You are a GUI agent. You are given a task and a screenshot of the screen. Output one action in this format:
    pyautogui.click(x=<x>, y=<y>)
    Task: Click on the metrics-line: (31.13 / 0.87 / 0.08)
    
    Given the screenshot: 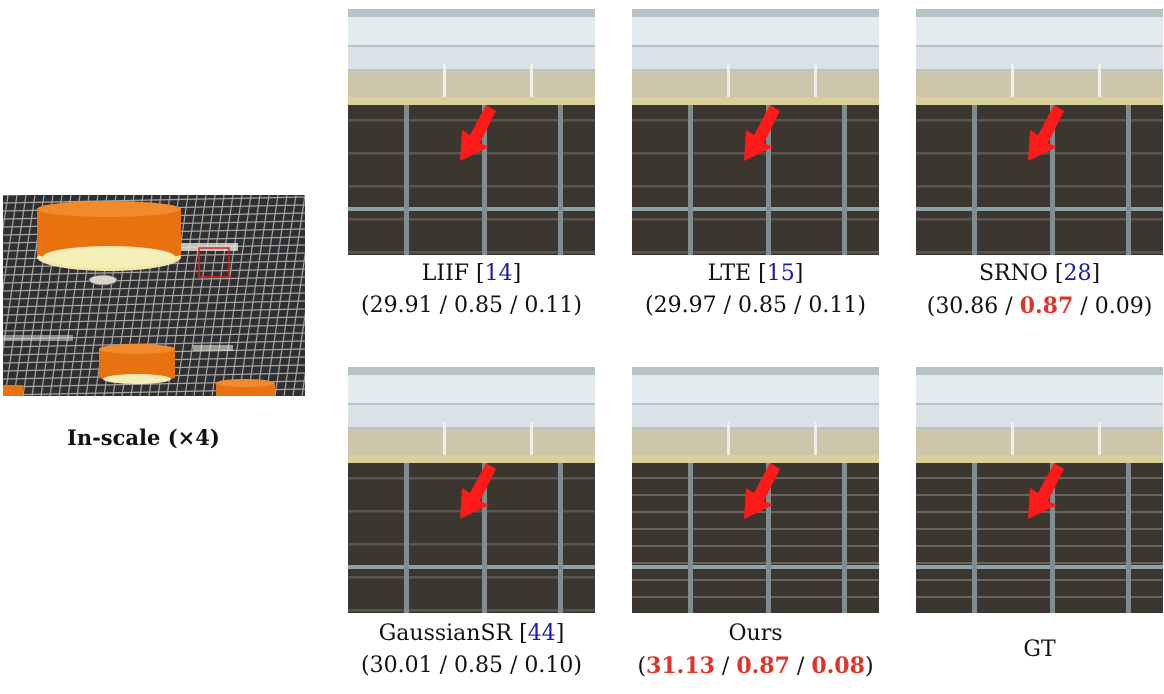 What is the action you would take?
    pyautogui.click(x=755, y=666)
    